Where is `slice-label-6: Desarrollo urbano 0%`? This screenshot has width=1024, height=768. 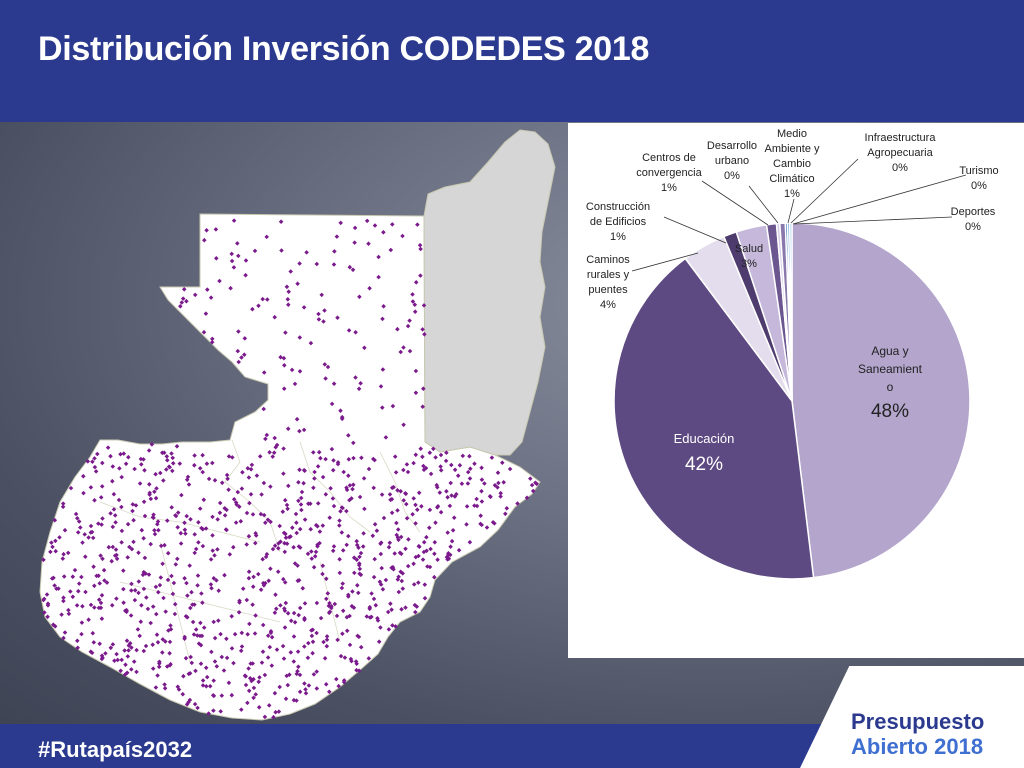 slice-label-6: Desarrollo urbano 0% is located at coordinates (732, 161).